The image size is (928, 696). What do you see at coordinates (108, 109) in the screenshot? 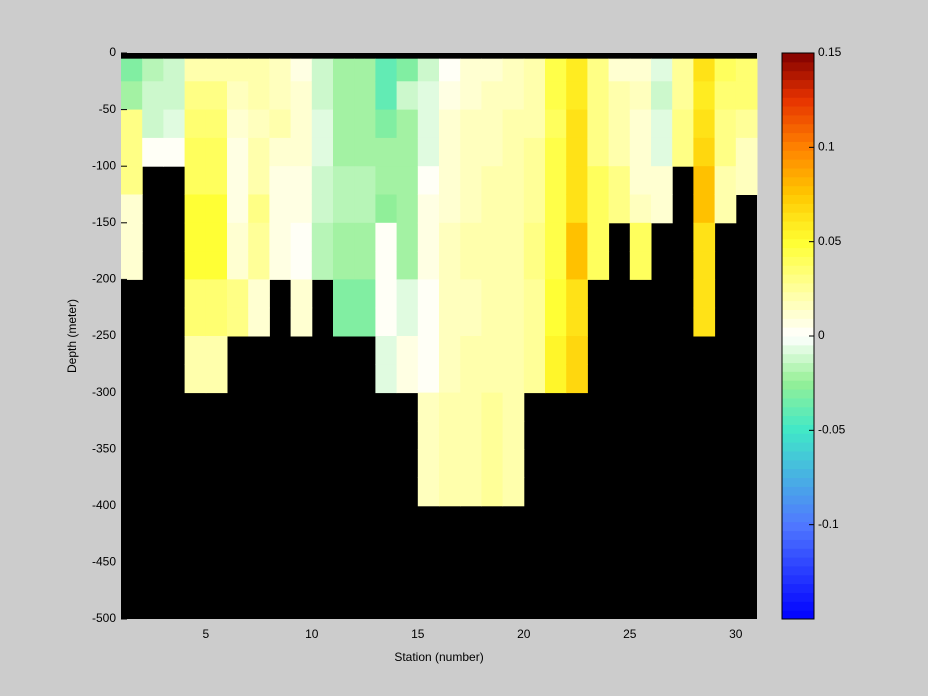
I see `y-tick-label: -50` at bounding box center [108, 109].